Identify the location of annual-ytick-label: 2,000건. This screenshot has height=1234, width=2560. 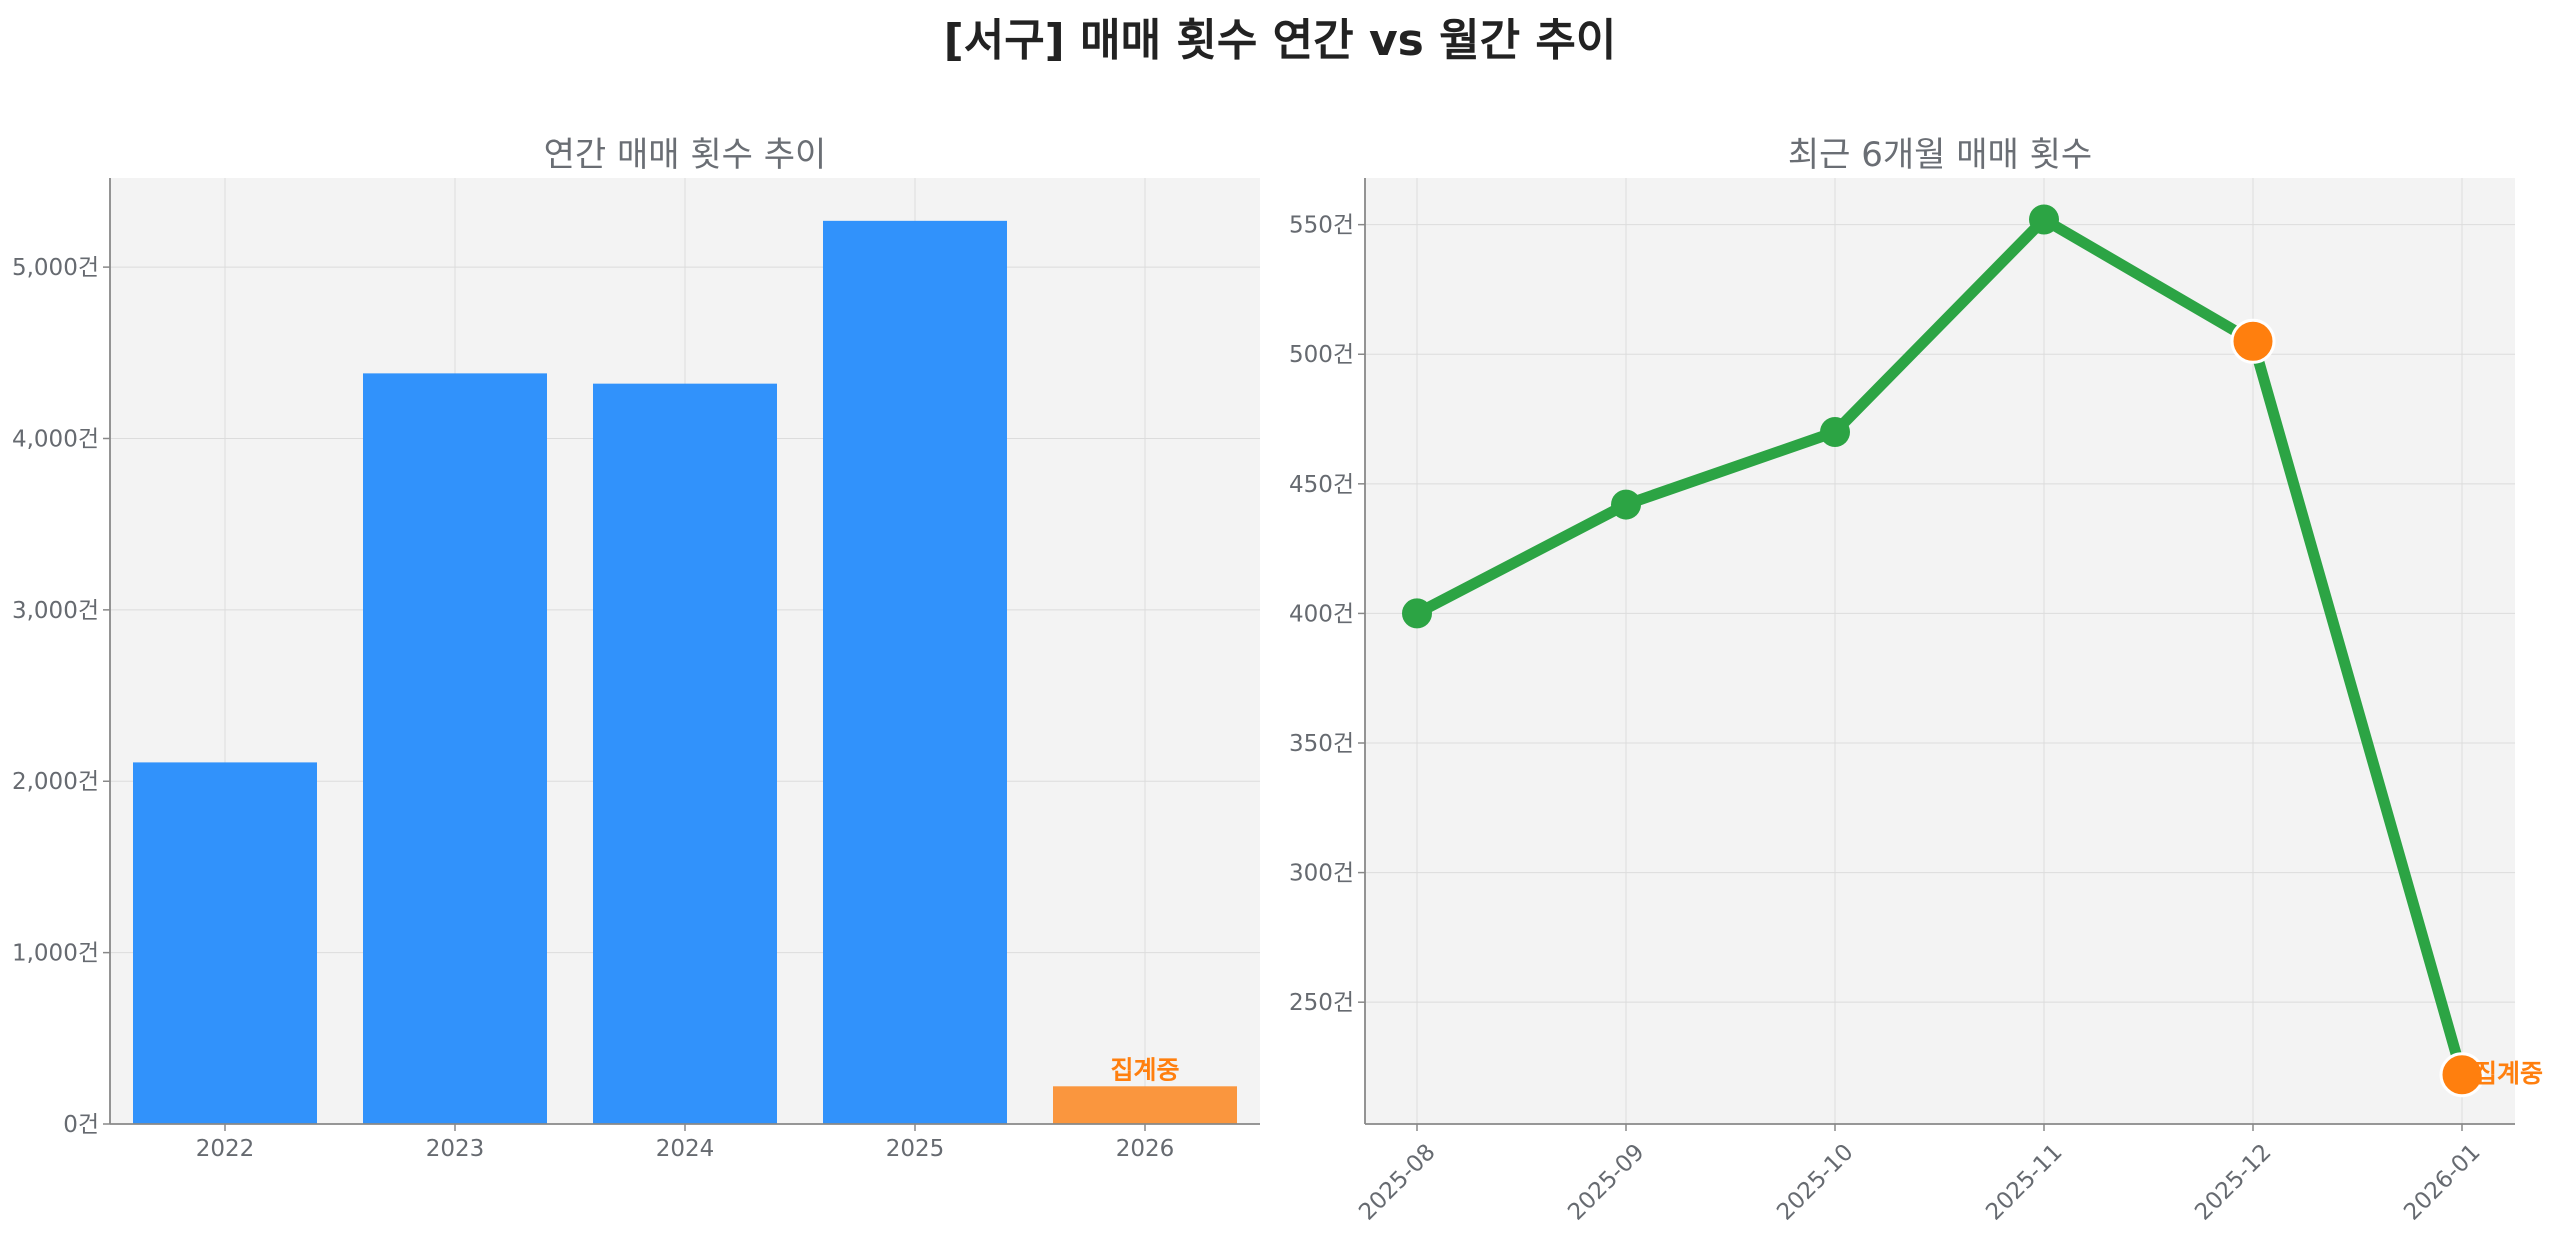
(55, 782).